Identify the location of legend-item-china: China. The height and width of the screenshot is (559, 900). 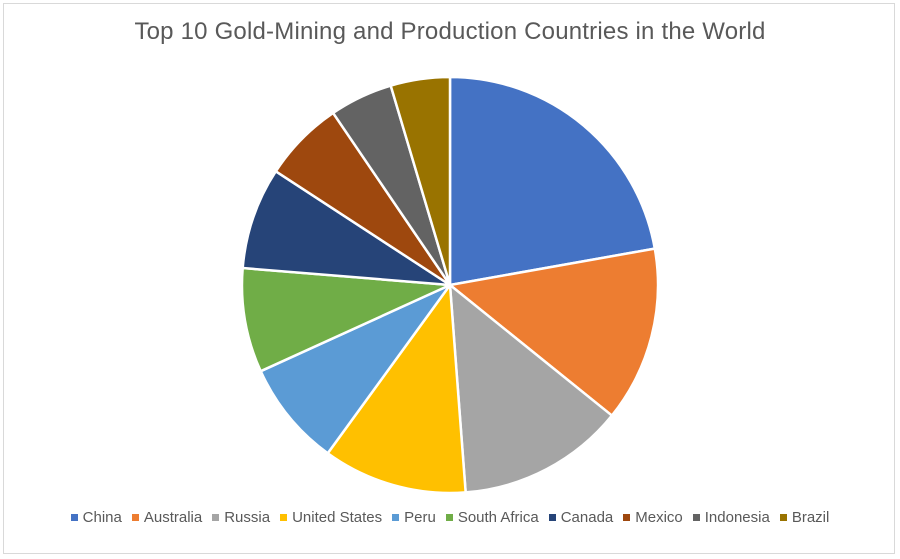
(96, 517).